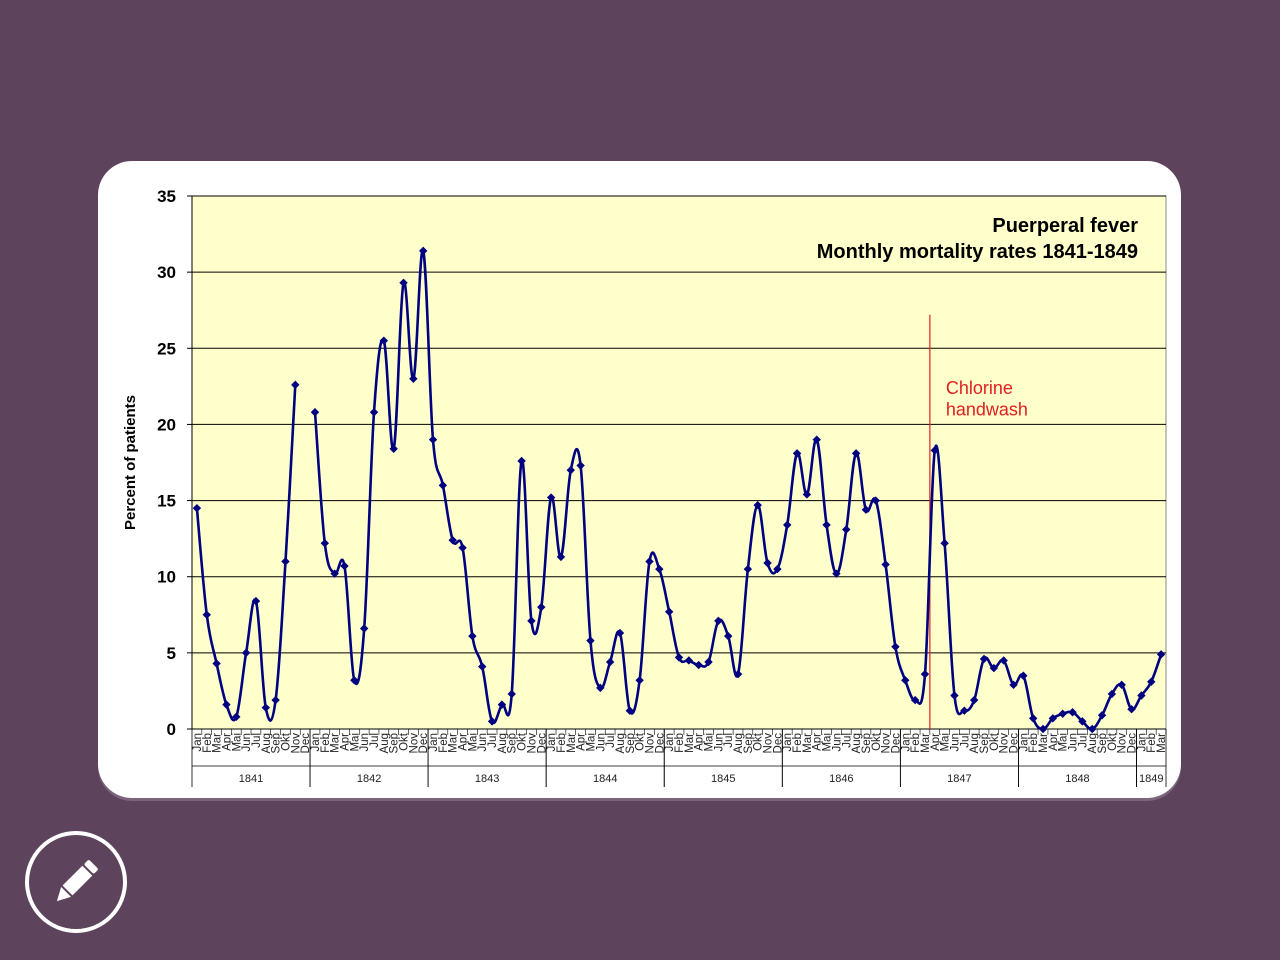 This screenshot has height=960, width=1280. I want to click on year-label: 1847, so click(959, 779).